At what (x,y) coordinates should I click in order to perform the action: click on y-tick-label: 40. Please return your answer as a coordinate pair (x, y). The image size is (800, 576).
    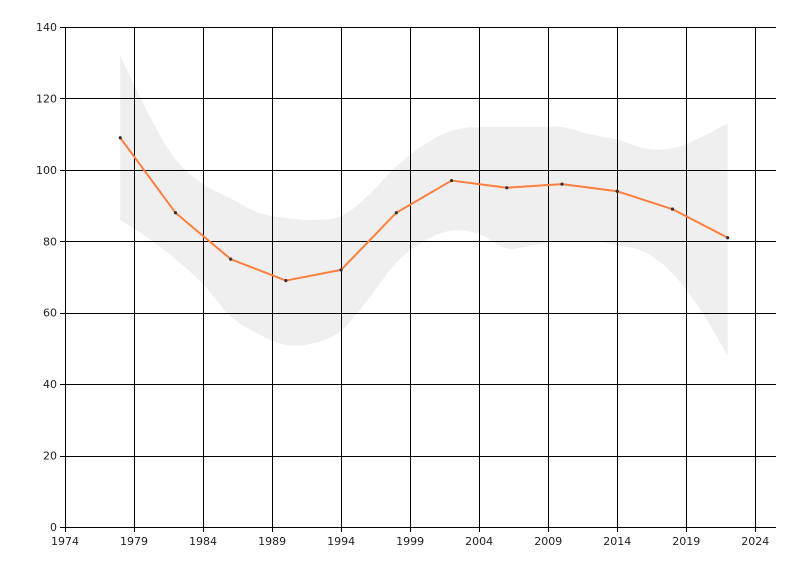
    Looking at the image, I should click on (50, 384).